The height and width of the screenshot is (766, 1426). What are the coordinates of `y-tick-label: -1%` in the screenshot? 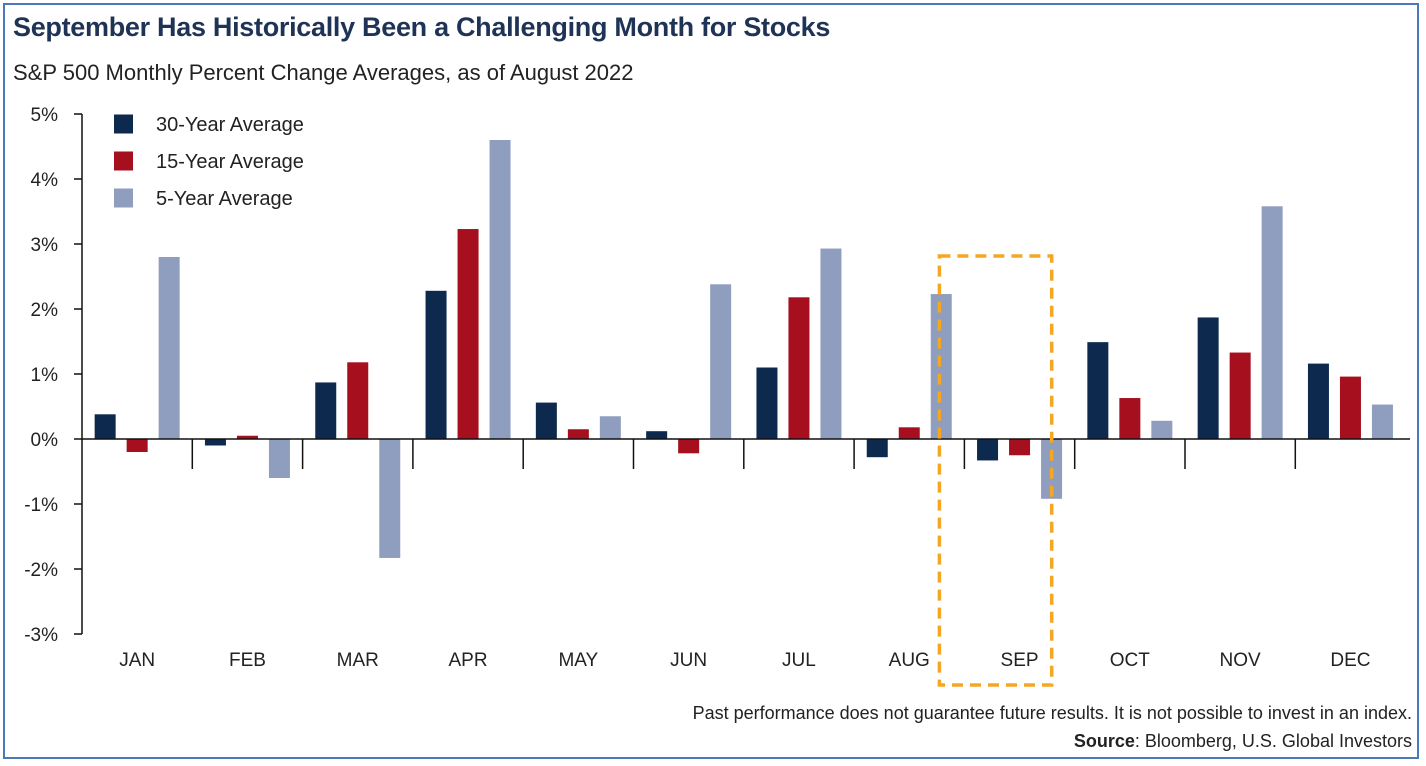 It's located at (41, 505).